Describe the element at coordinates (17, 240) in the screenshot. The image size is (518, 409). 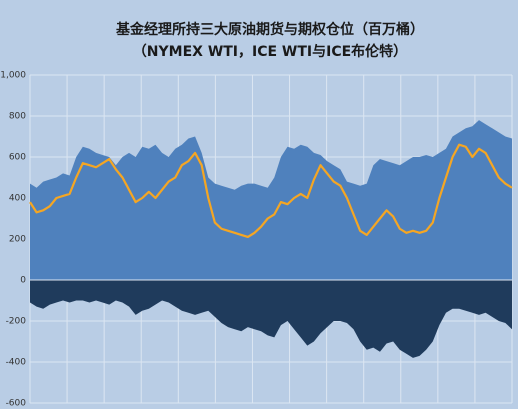
I see `y-tick-label: 200` at that location.